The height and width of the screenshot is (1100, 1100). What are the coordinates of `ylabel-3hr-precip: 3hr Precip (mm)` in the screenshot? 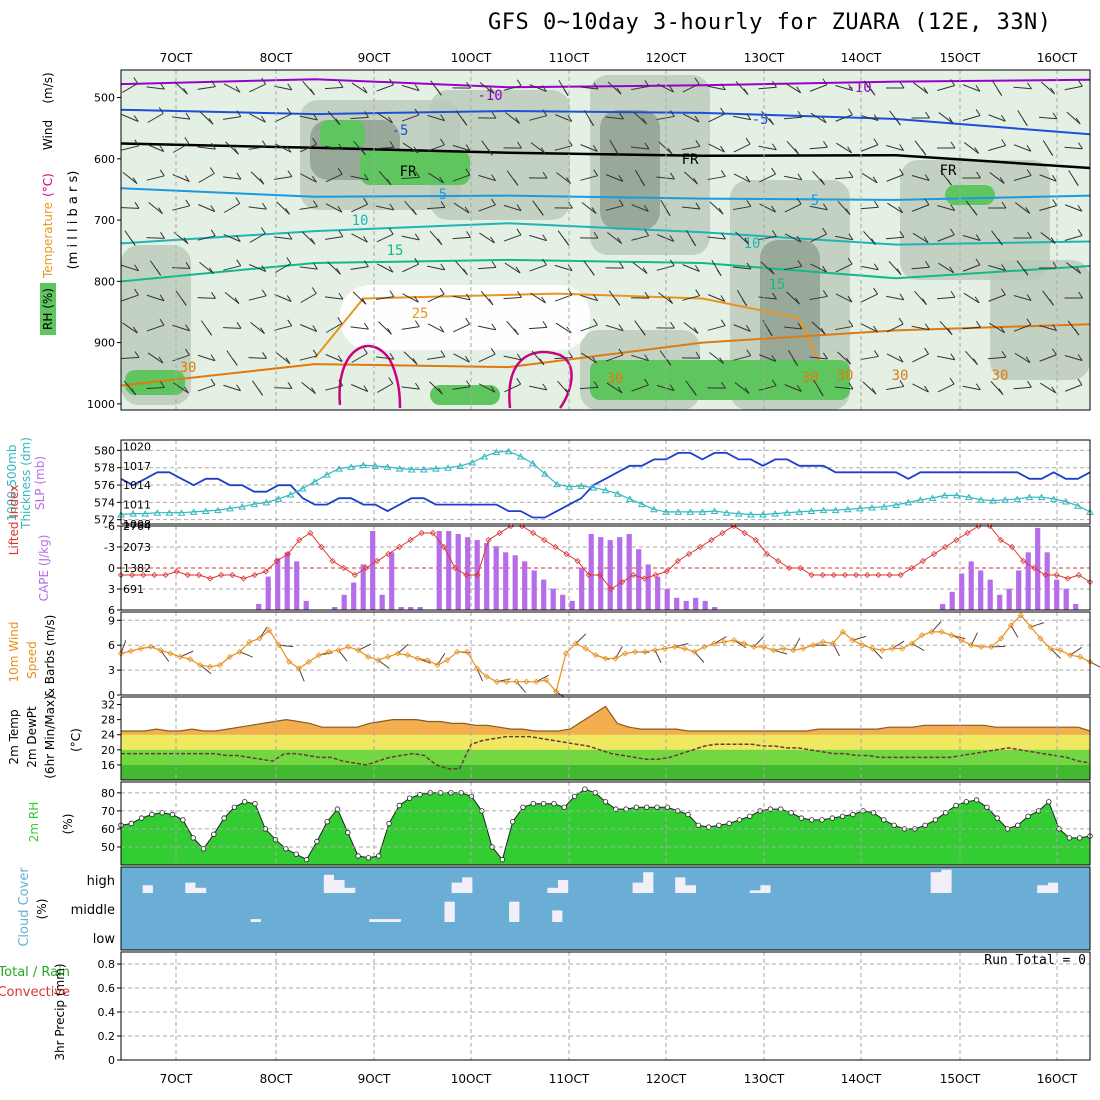 It's located at (60, 1011).